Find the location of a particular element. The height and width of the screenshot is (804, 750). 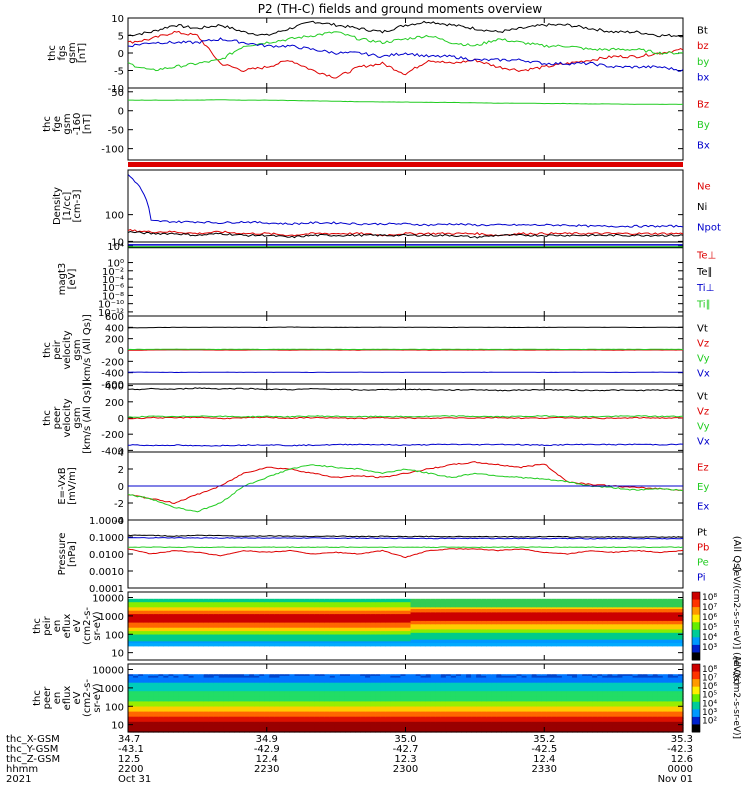

legend-label-Ne: Ne is located at coordinates (704, 186).